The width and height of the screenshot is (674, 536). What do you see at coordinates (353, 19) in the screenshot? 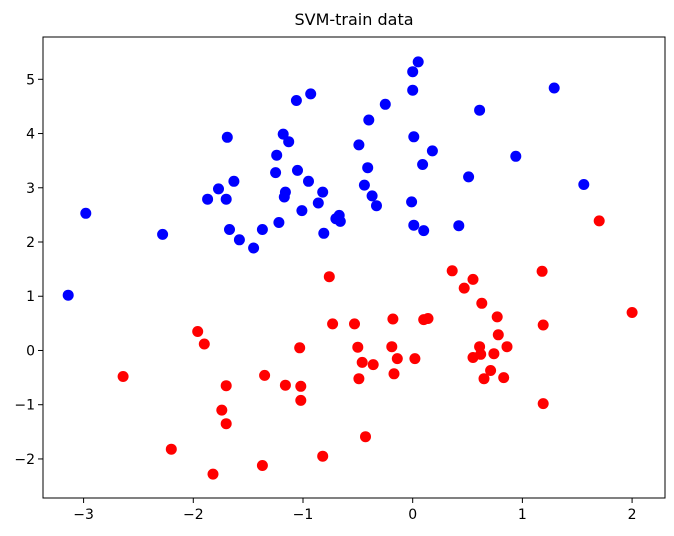
I see `chart-title: SVM-train data` at bounding box center [353, 19].